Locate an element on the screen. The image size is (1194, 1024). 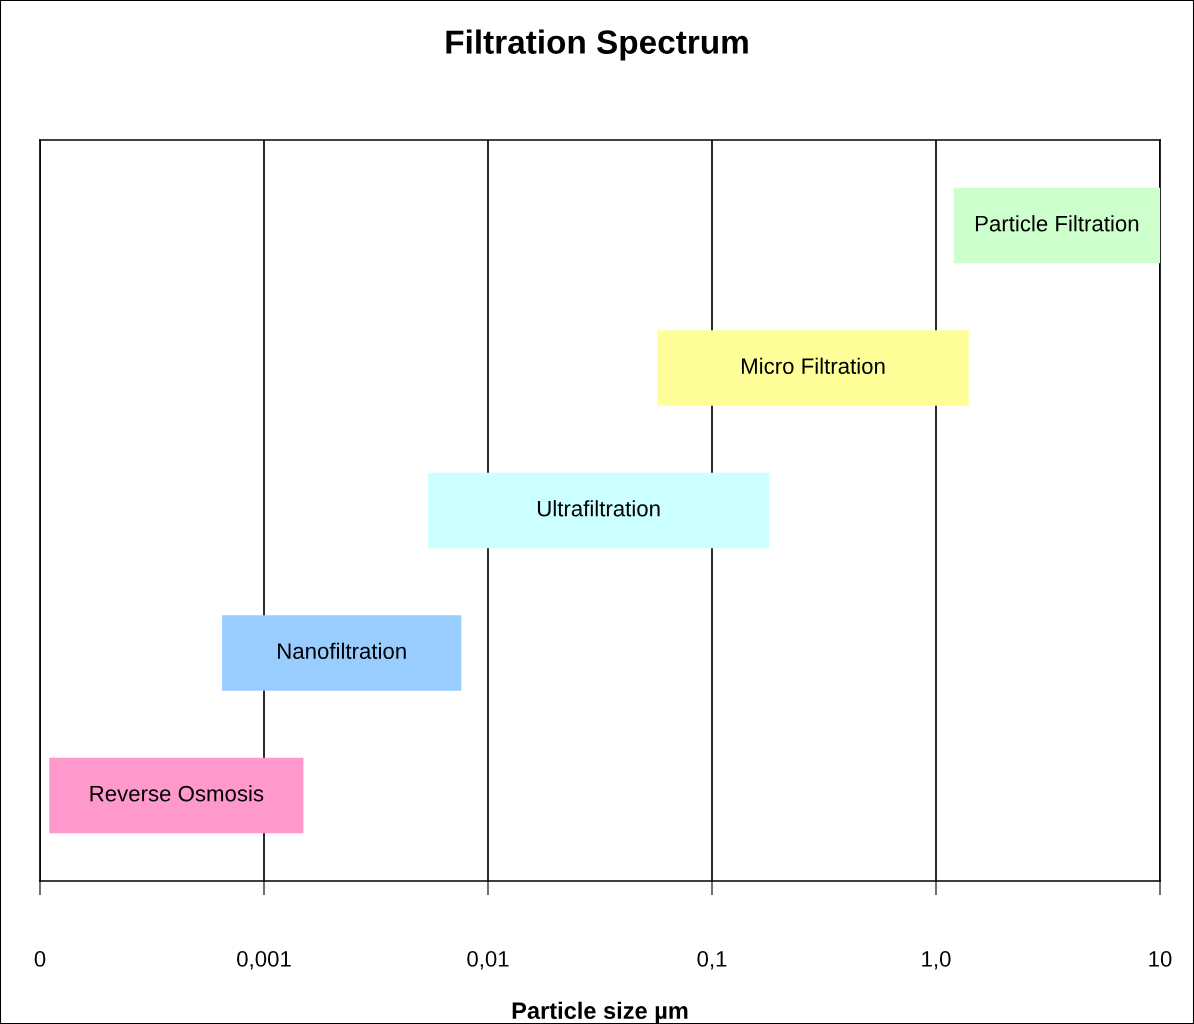
chart-title: Filtration Spectrum is located at coordinates (597, 45).